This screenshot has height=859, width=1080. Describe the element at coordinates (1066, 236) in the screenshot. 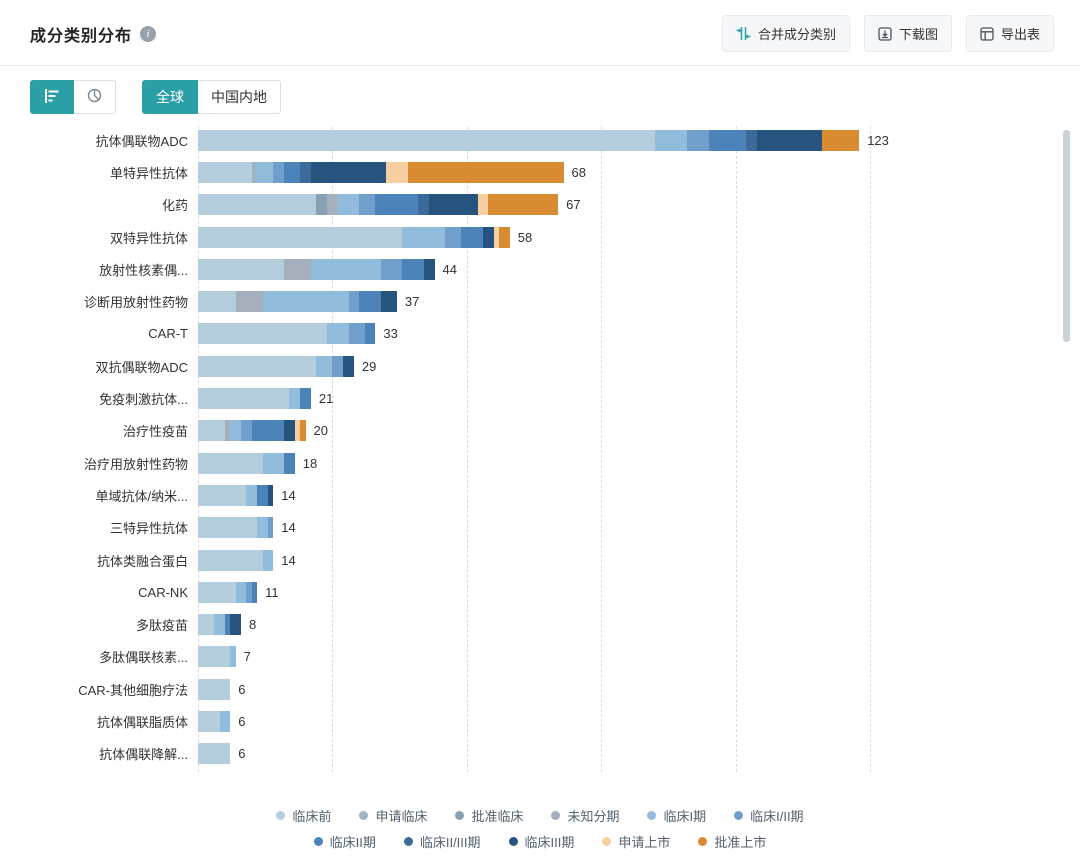

I see `scrollbar` at that location.